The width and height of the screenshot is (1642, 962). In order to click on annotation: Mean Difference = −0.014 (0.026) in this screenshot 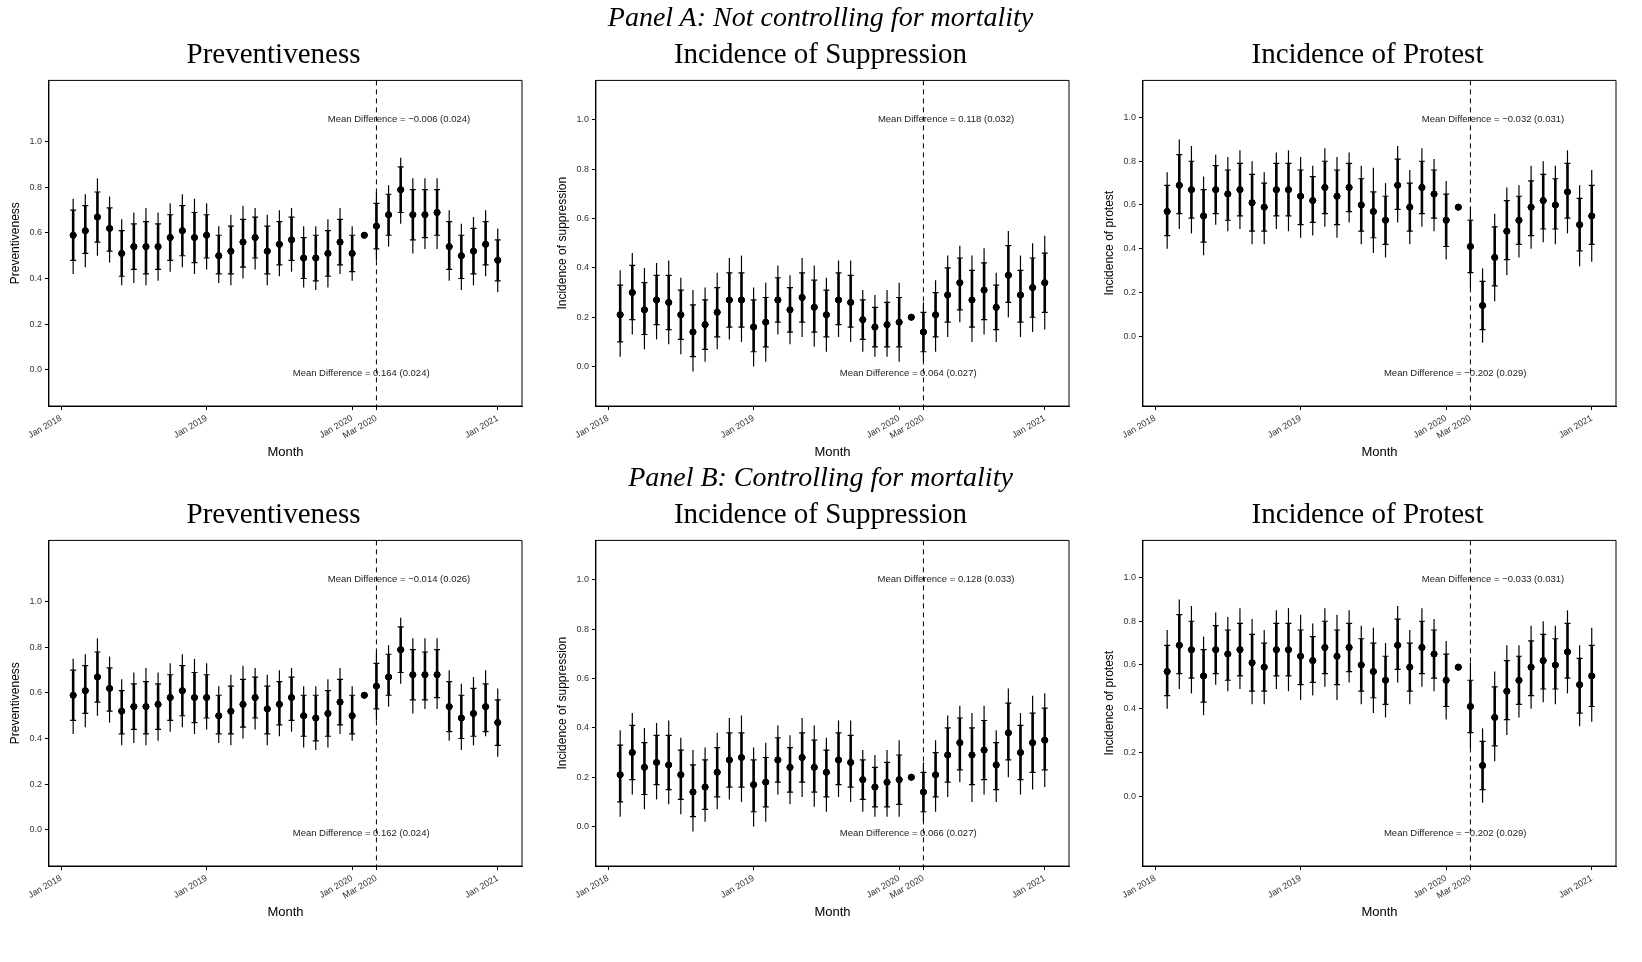, I will do `click(398, 579)`.